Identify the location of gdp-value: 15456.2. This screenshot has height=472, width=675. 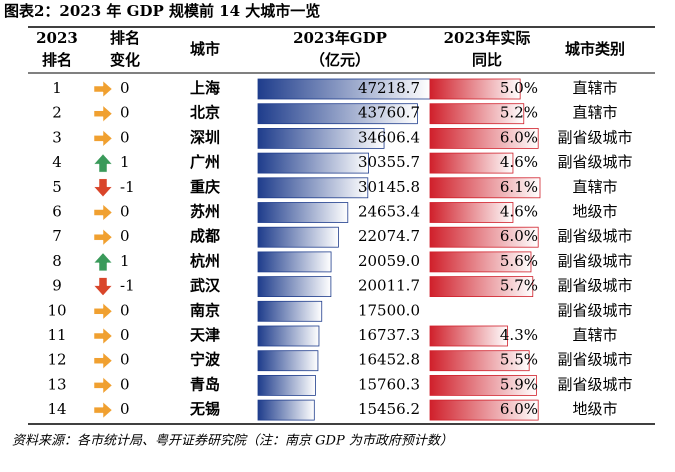
(389, 409).